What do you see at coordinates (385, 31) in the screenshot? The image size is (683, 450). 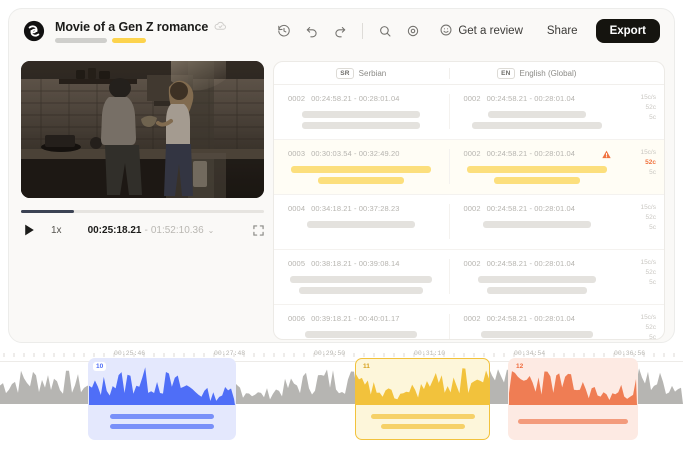 I see `search-icon` at bounding box center [385, 31].